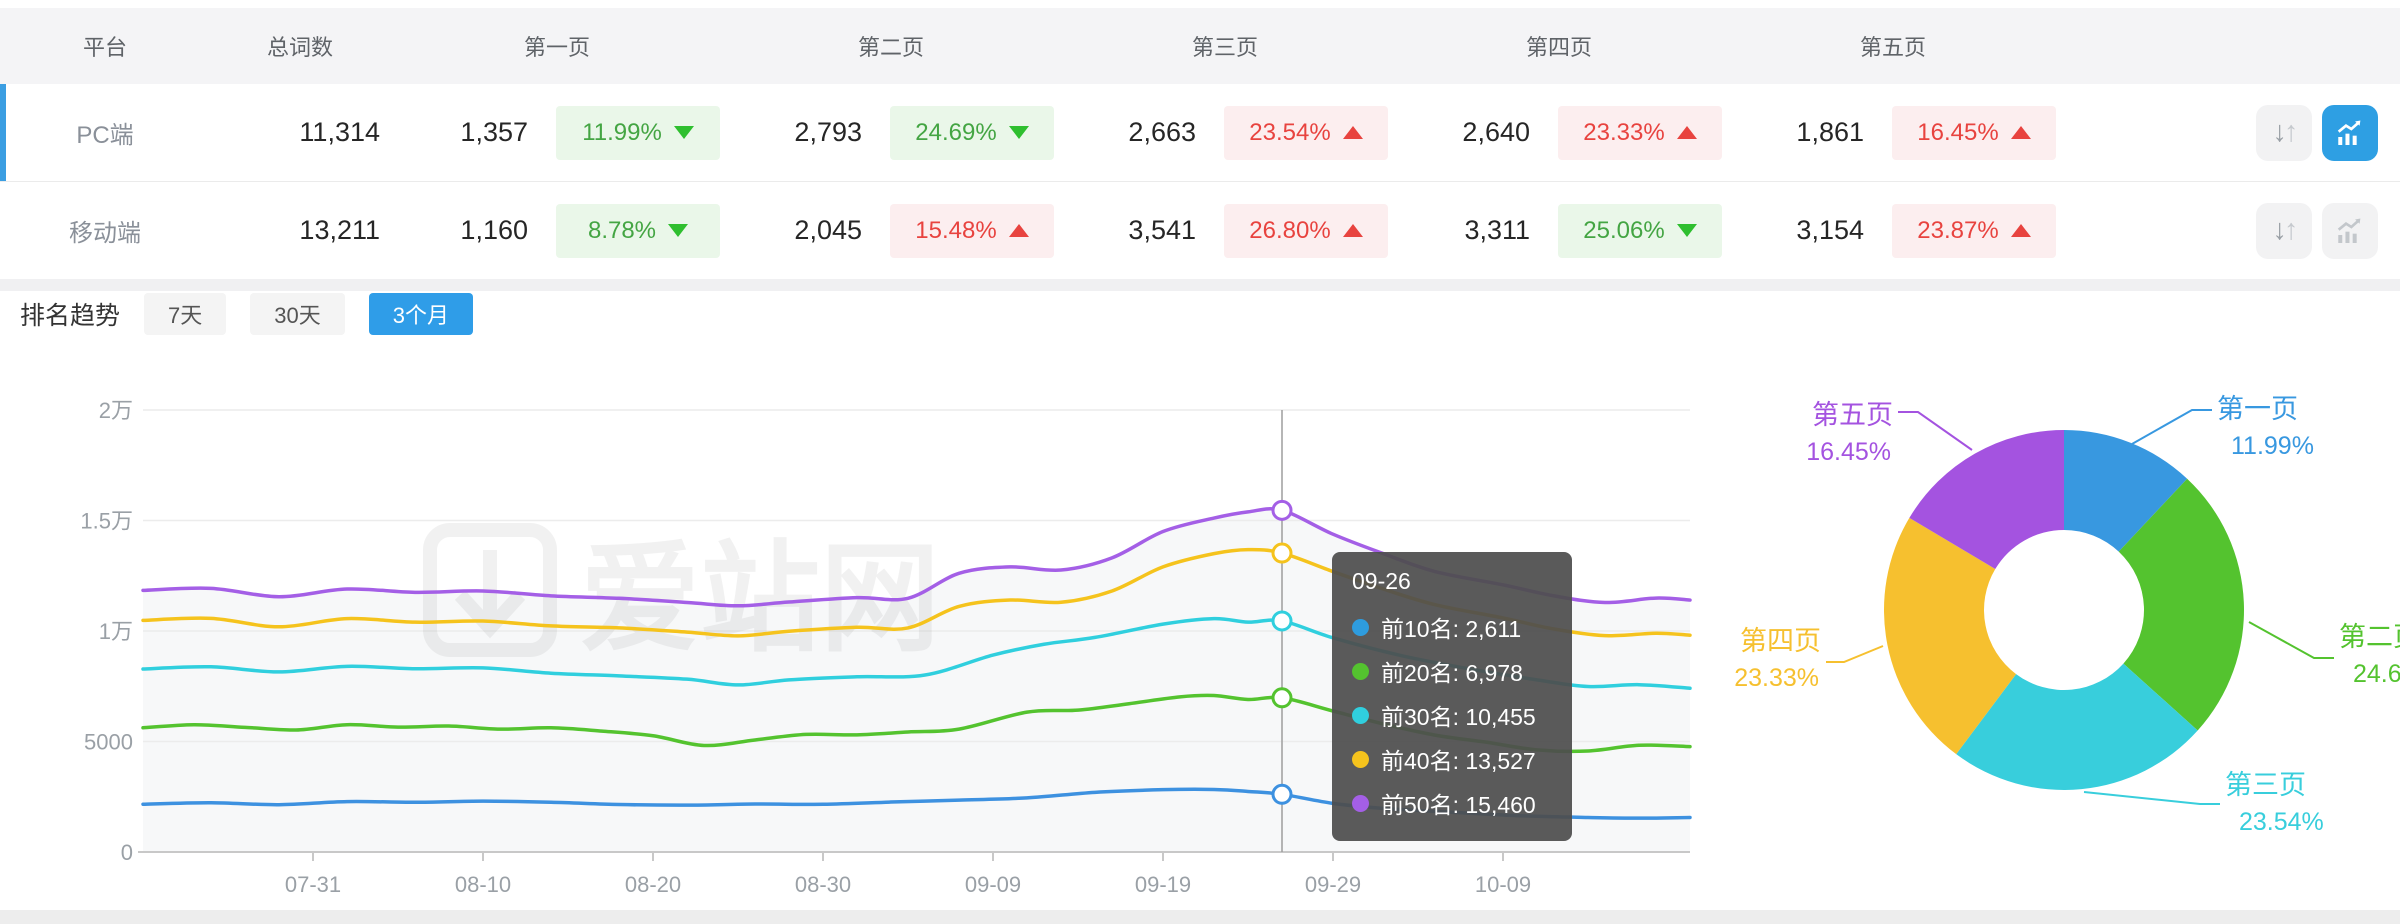 This screenshot has width=2400, height=924. What do you see at coordinates (1830, 230) in the screenshot?
I see `page-count: 3,154` at bounding box center [1830, 230].